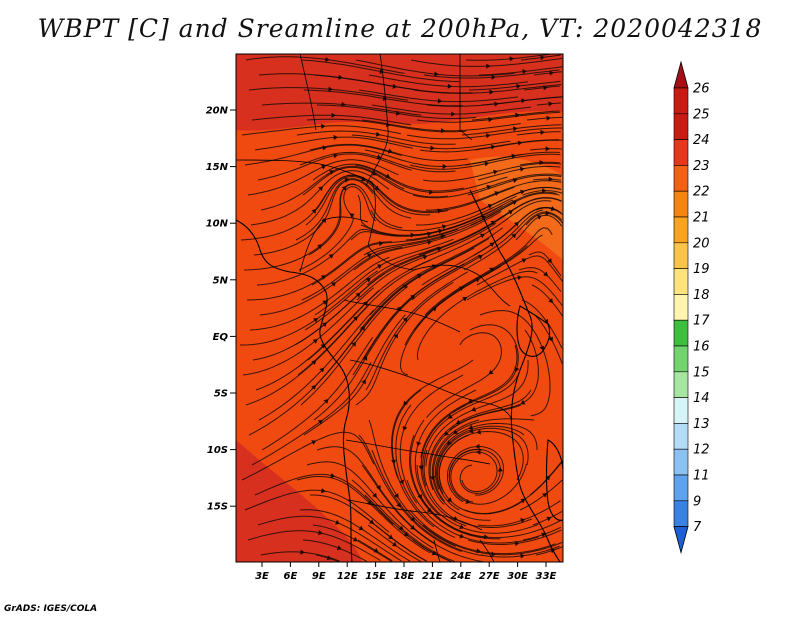 The width and height of the screenshot is (800, 618). I want to click on colorbar-label: 14, so click(701, 398).